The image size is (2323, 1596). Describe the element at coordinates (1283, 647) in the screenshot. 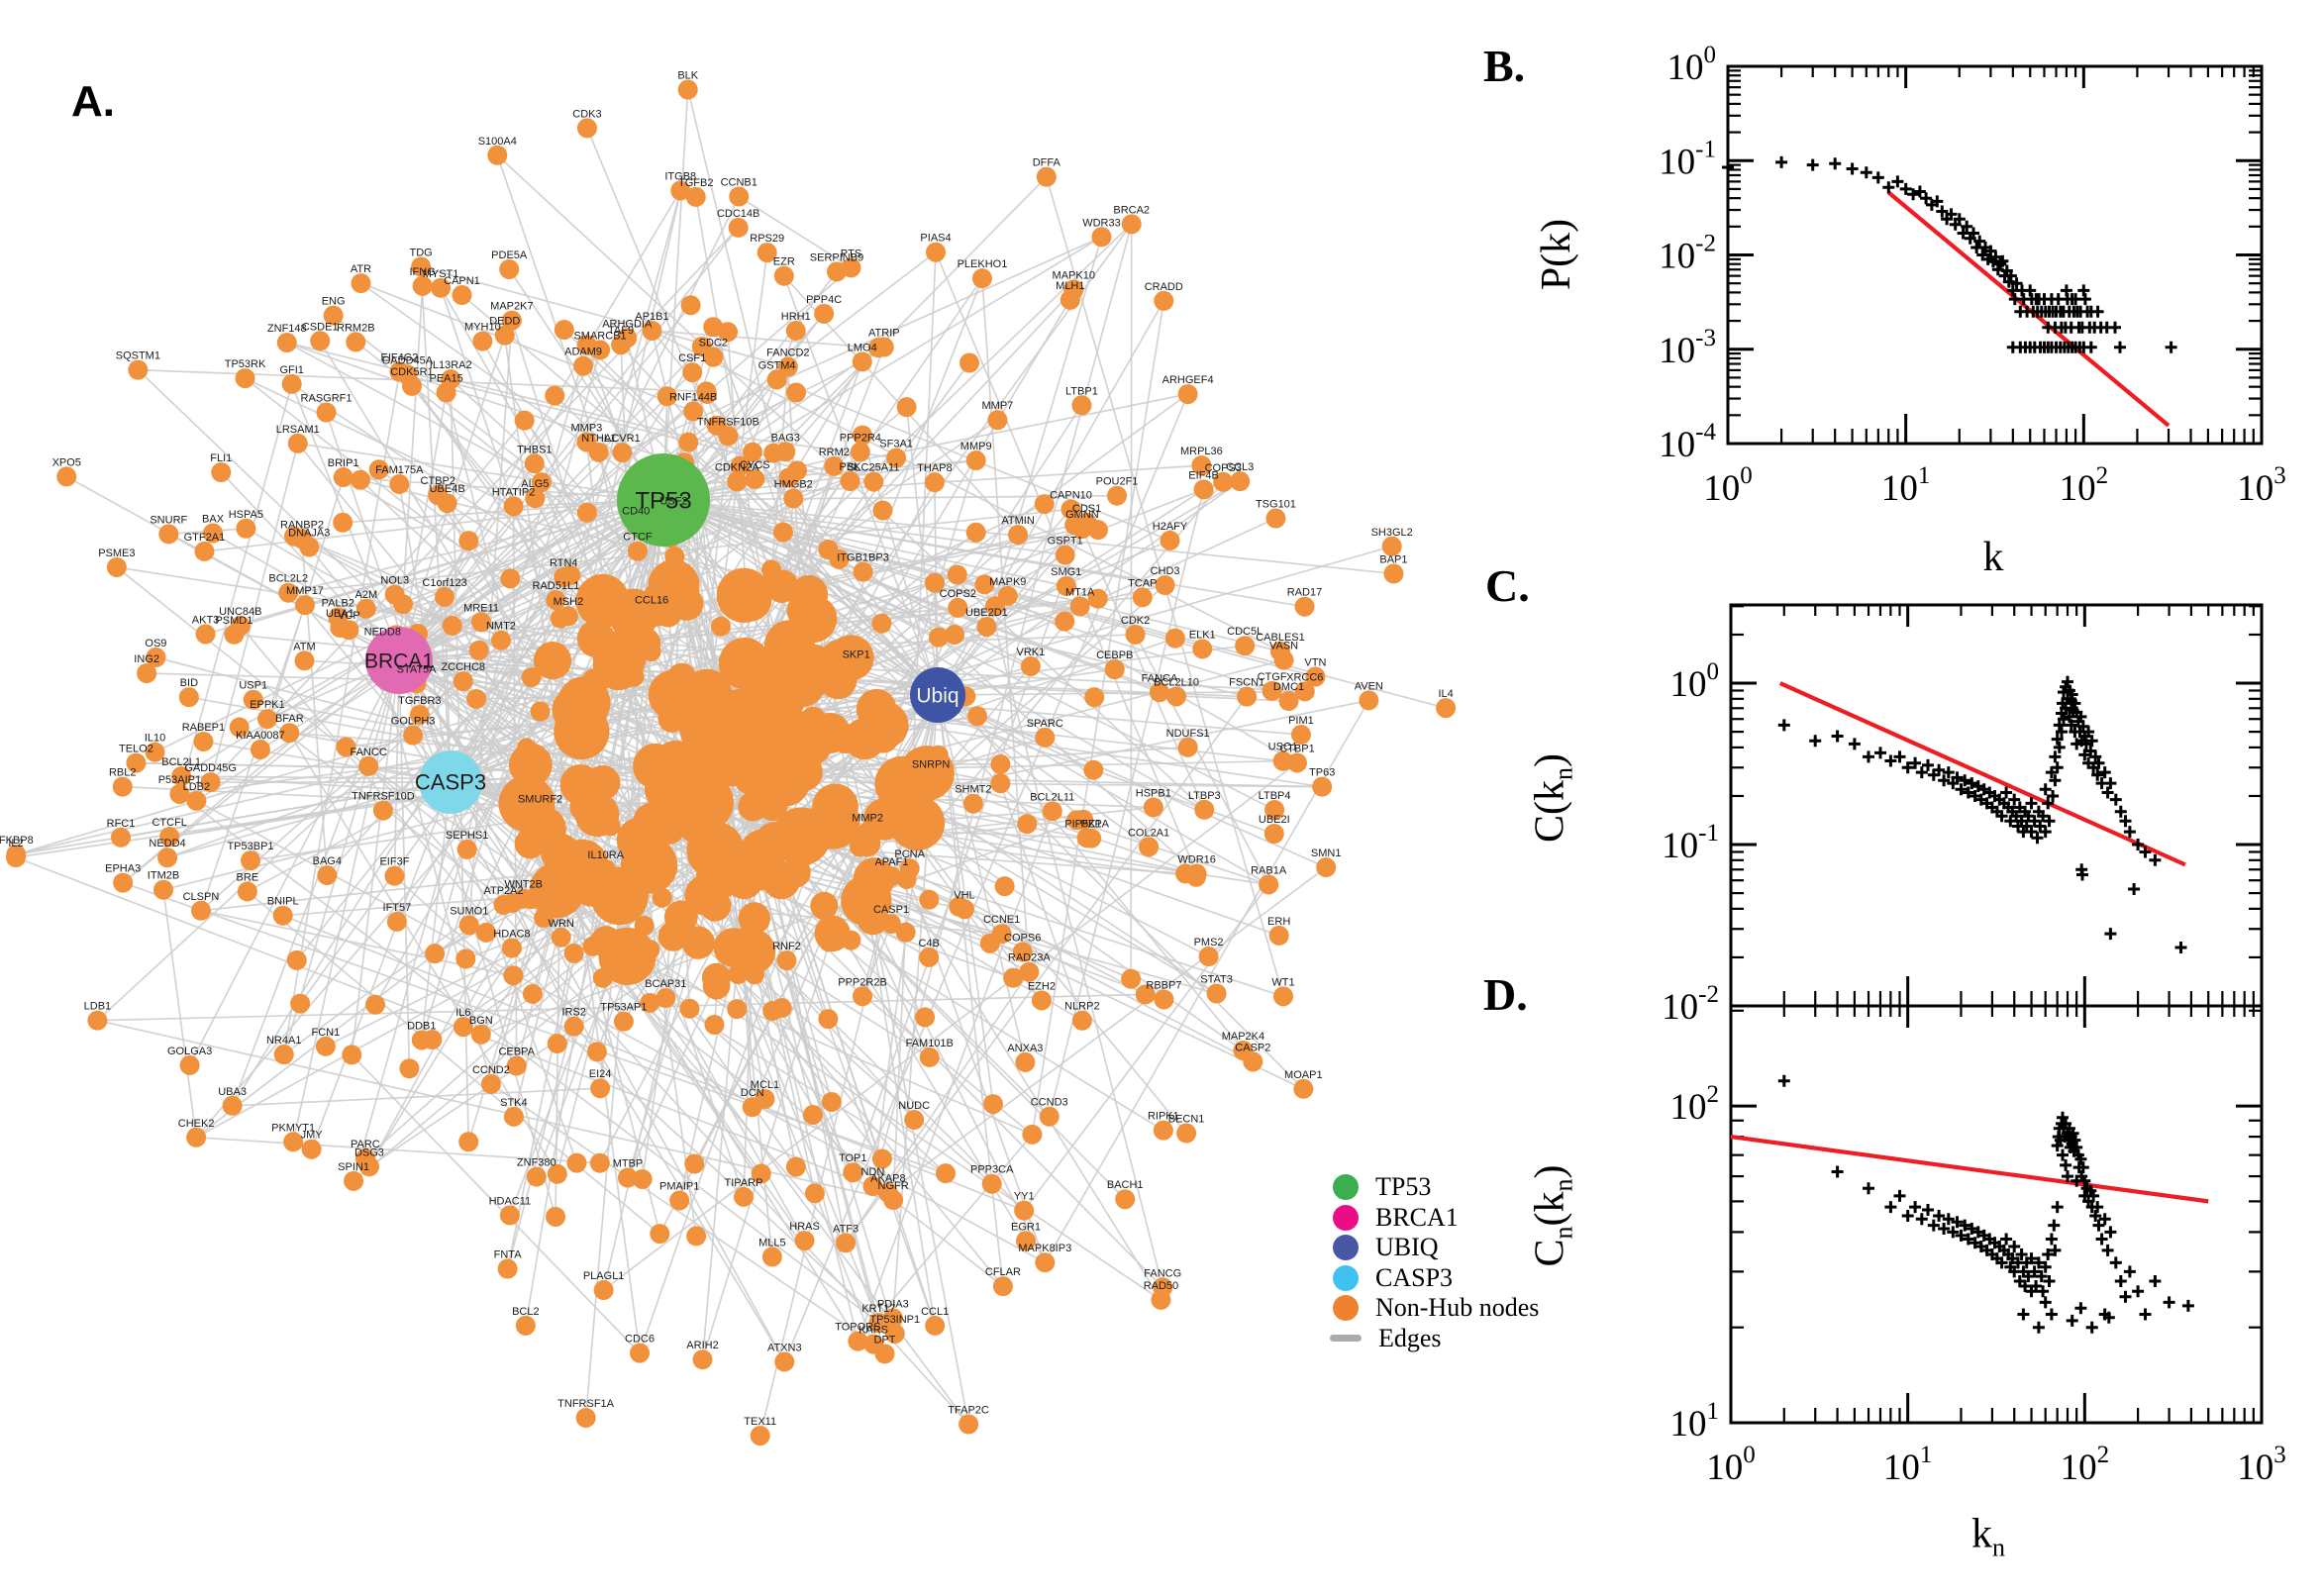

I see `node-label: VASN` at that location.